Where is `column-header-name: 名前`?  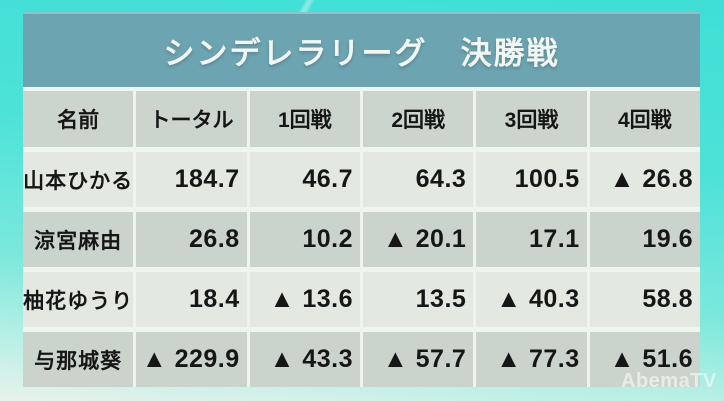 column-header-name: 名前 is located at coordinates (78, 119).